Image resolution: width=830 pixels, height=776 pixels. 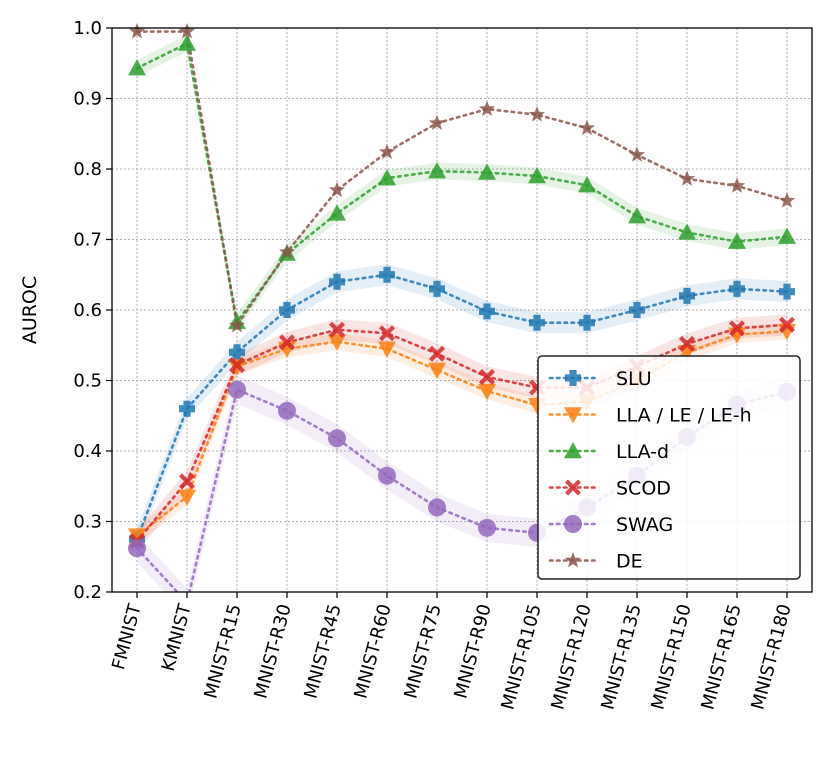 What do you see at coordinates (87, 451) in the screenshot?
I see `y-tick-label: 0.4` at bounding box center [87, 451].